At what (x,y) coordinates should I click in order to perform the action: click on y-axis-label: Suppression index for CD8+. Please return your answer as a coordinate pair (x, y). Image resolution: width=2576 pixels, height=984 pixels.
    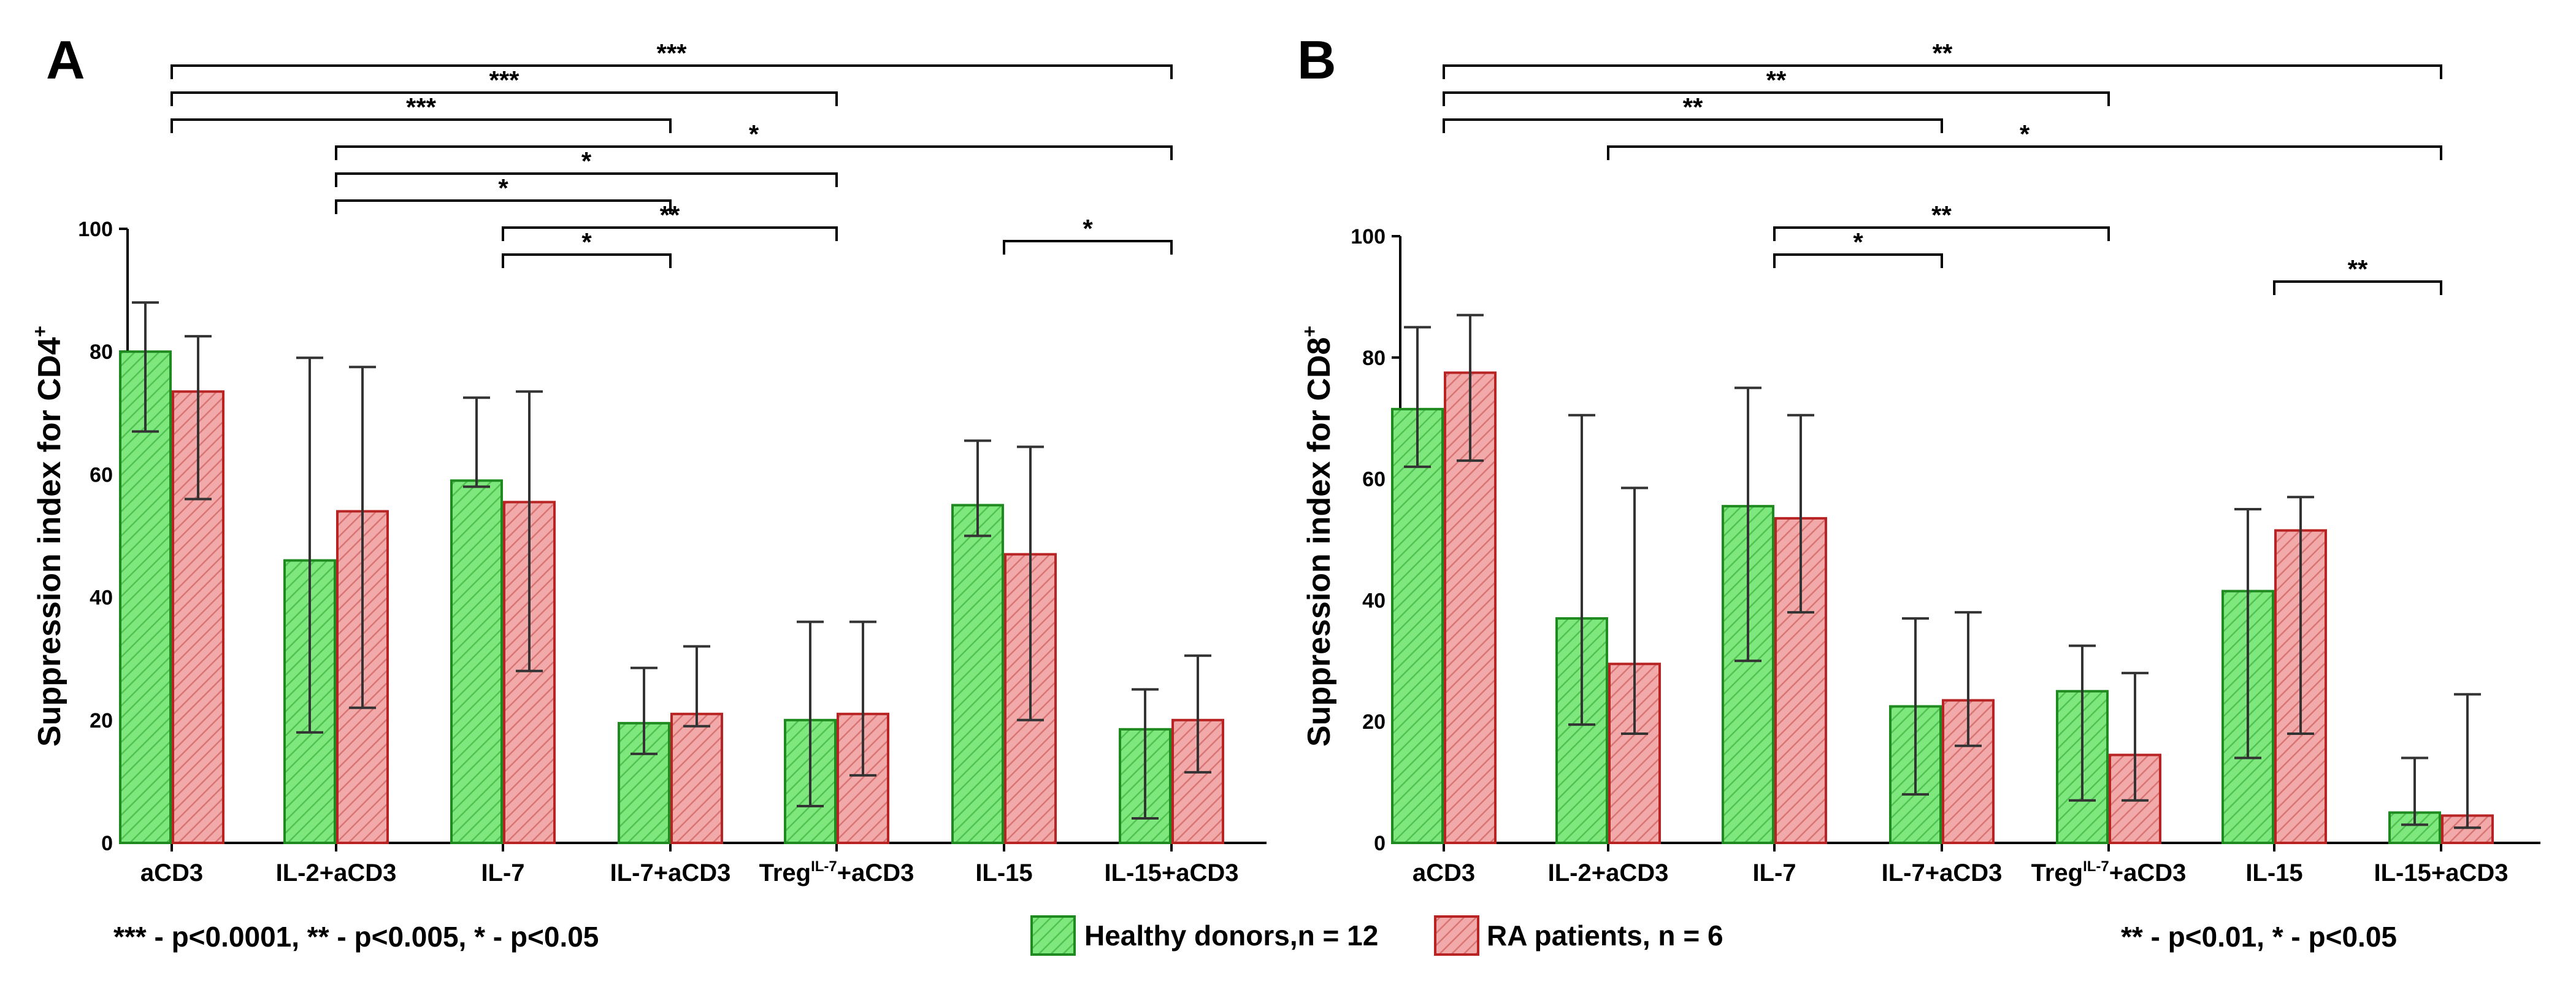
    Looking at the image, I should click on (1317, 536).